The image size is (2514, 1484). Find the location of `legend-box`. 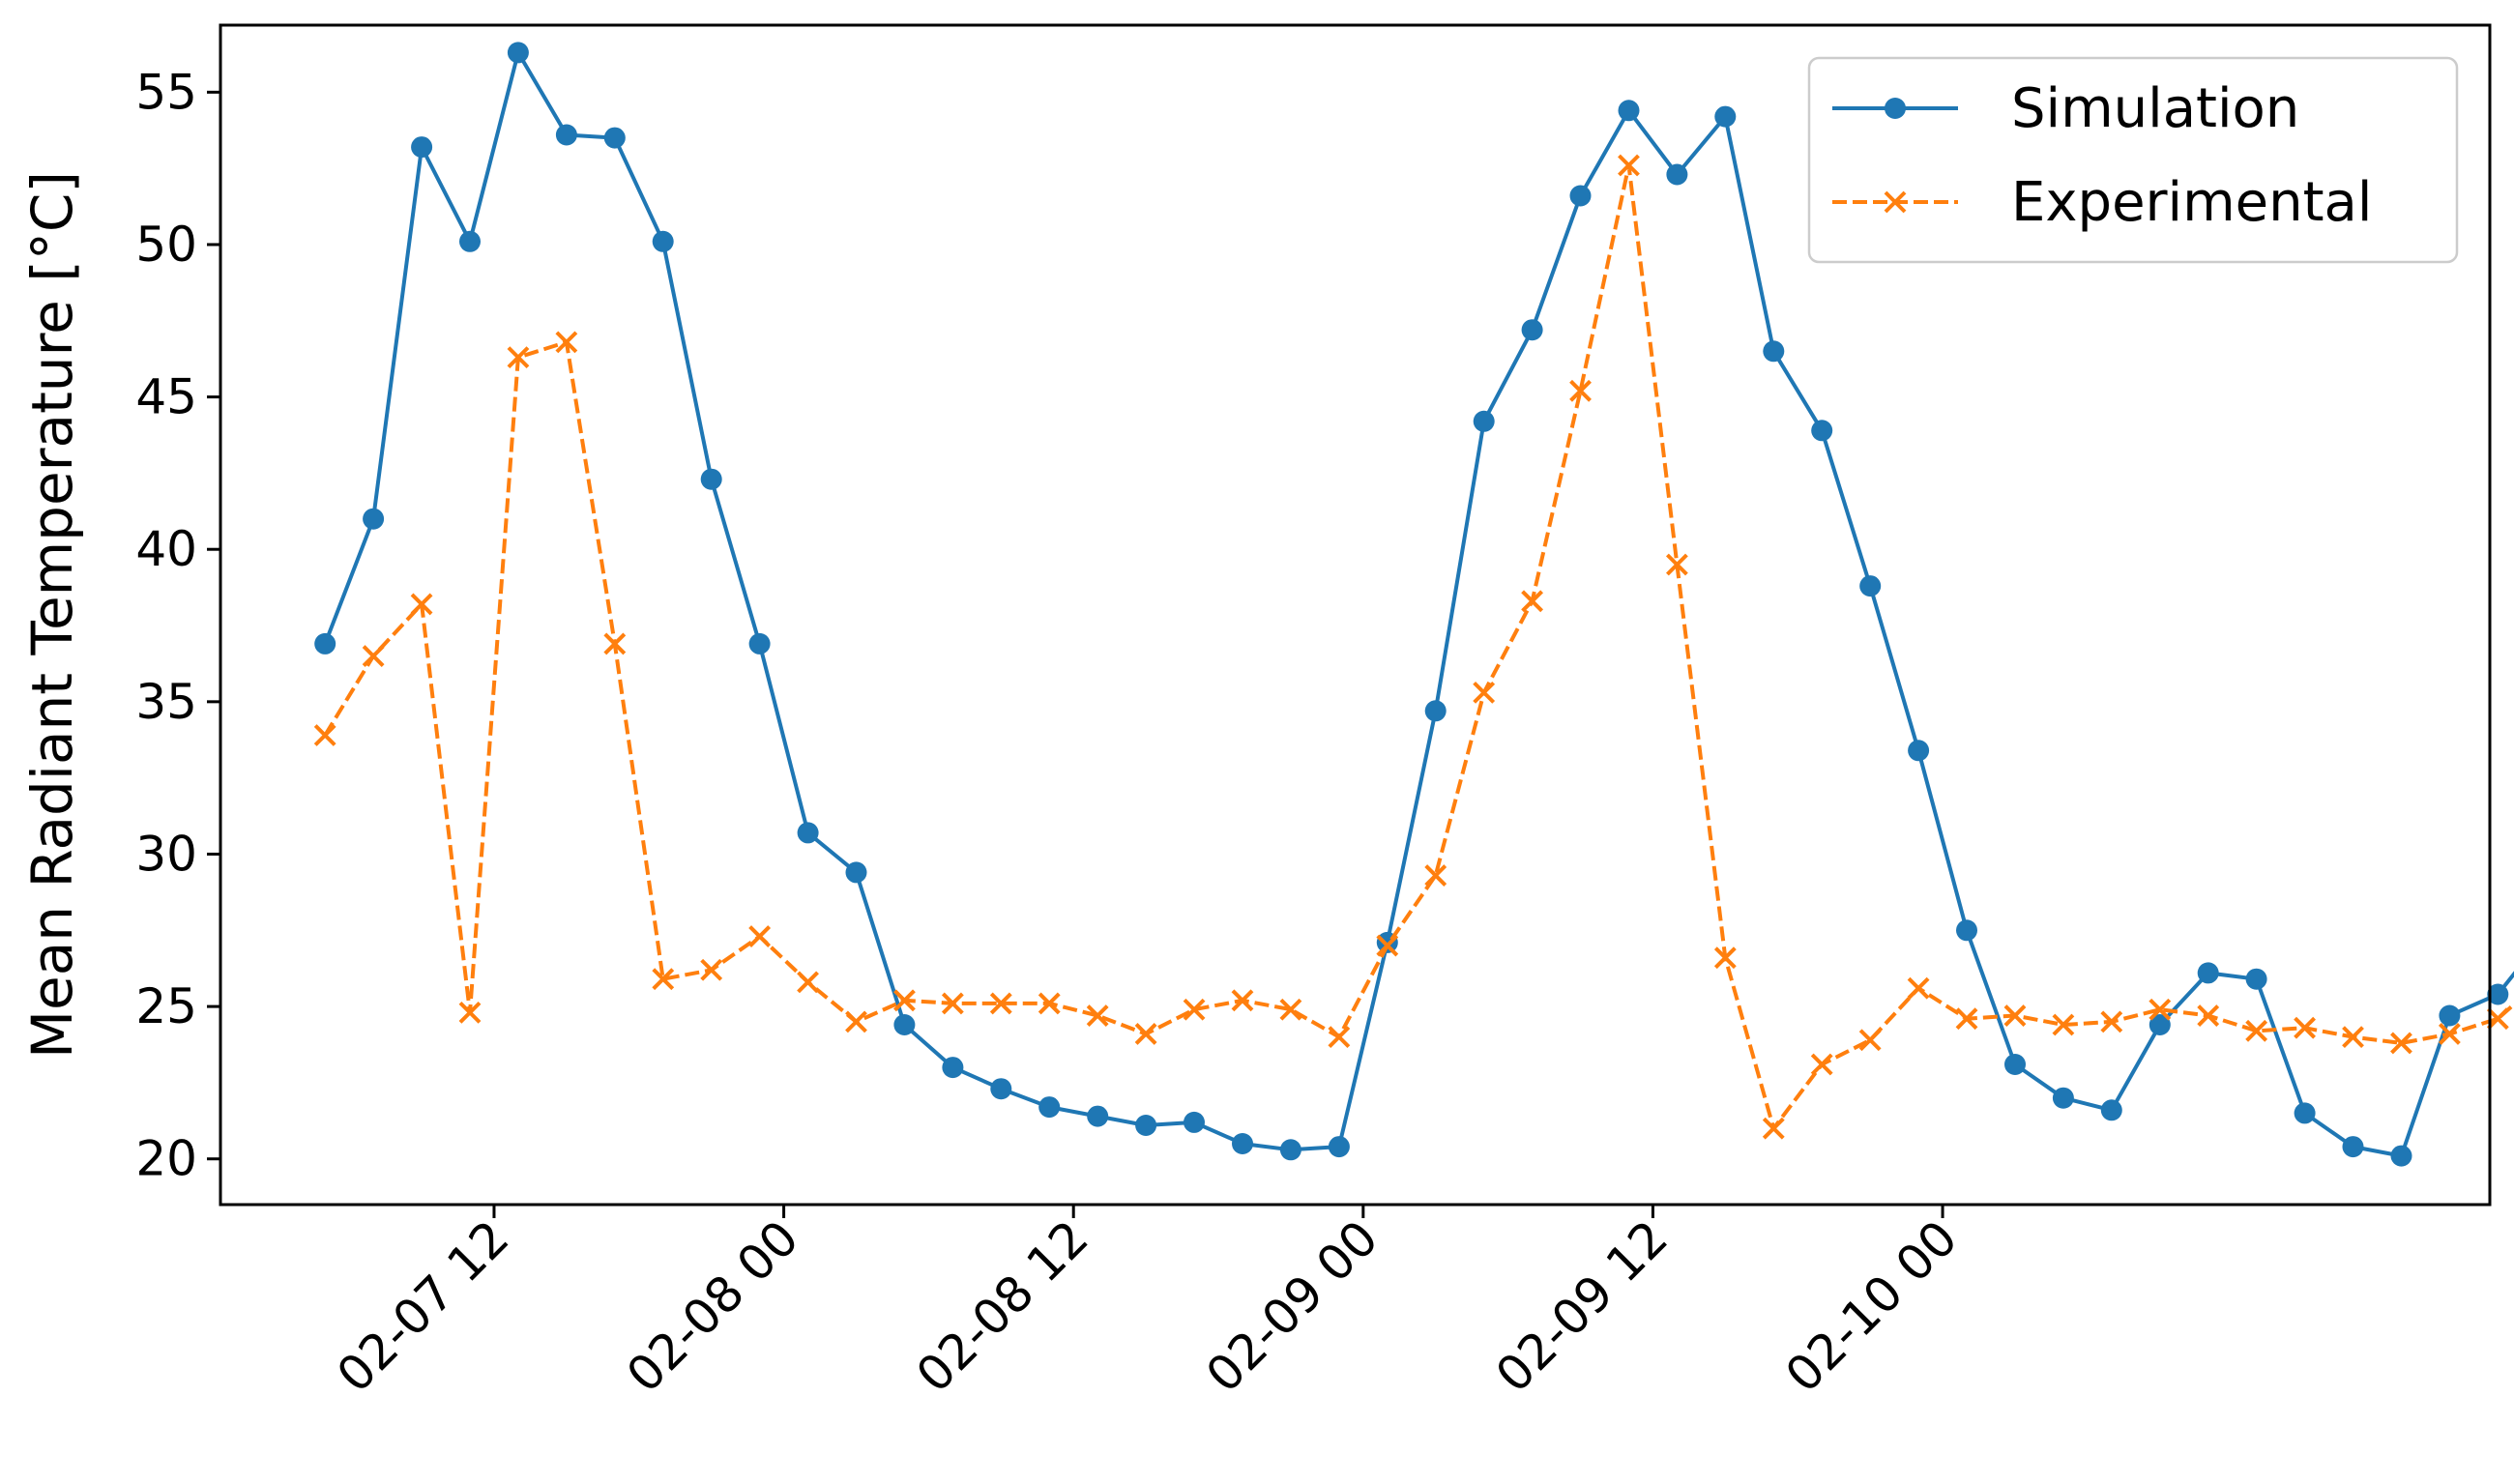

legend-box is located at coordinates (2133, 160).